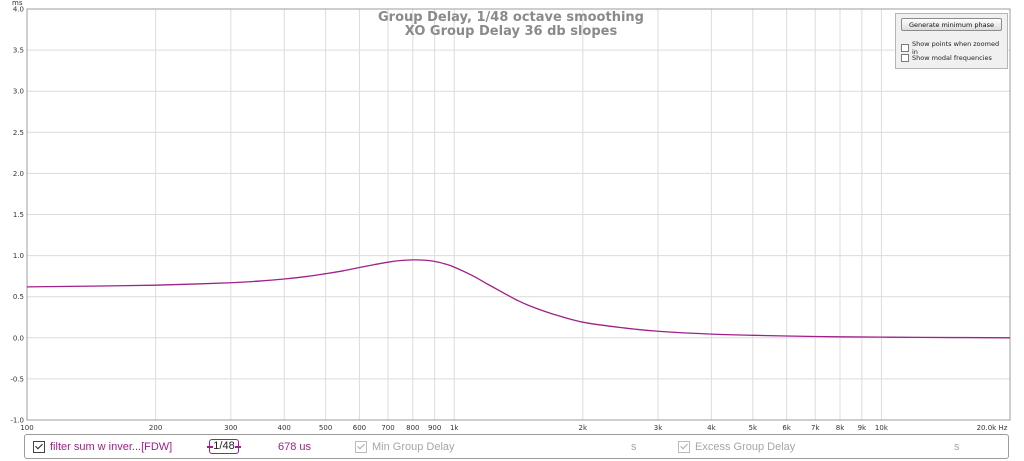 The height and width of the screenshot is (461, 1024). What do you see at coordinates (325, 428) in the screenshot?
I see `x-tick-label: 500` at bounding box center [325, 428].